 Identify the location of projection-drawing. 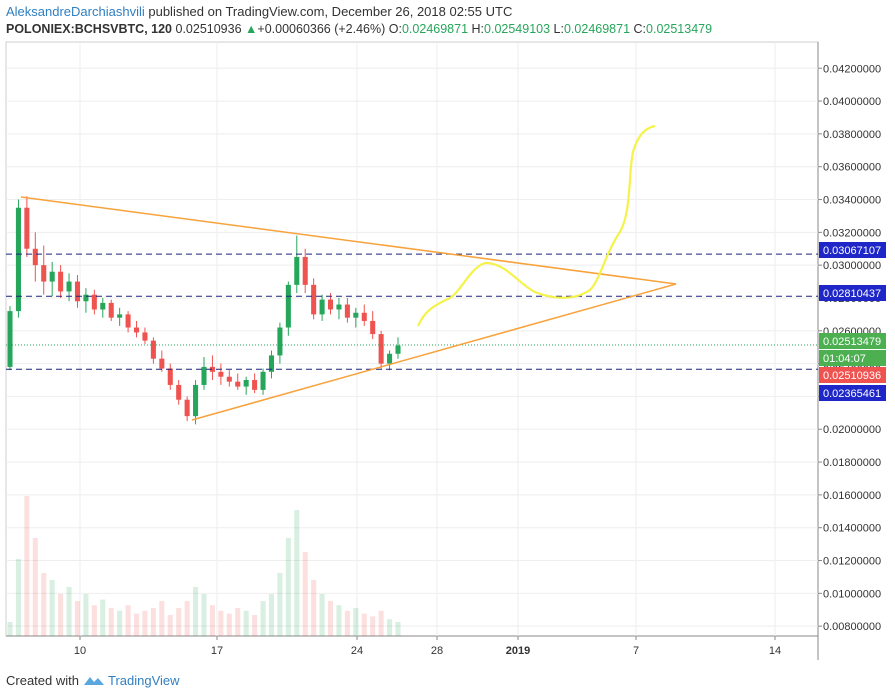
(536, 225).